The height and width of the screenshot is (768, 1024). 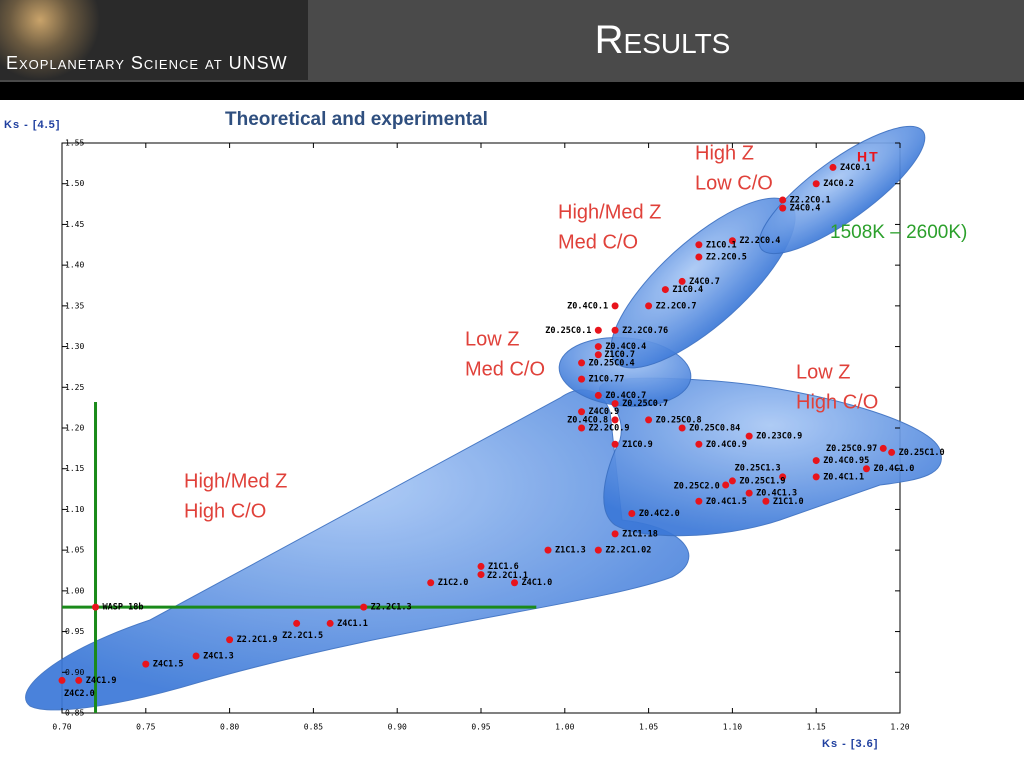 What do you see at coordinates (352, 624) in the screenshot?
I see `point-label: Z4C1.1` at bounding box center [352, 624].